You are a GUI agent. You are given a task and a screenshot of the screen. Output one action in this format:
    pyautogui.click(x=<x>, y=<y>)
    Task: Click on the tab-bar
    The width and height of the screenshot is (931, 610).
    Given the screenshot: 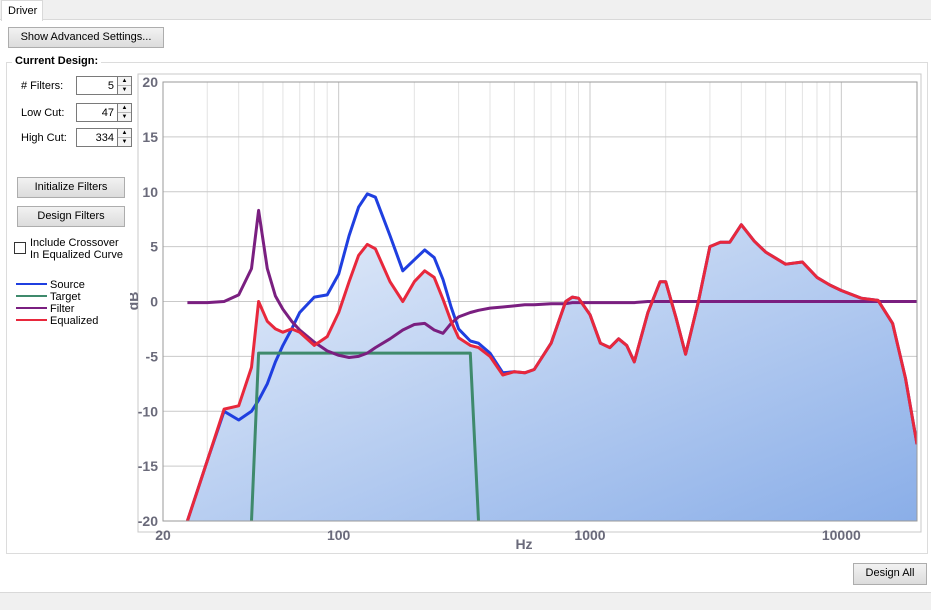 What is the action you would take?
    pyautogui.click(x=465, y=10)
    